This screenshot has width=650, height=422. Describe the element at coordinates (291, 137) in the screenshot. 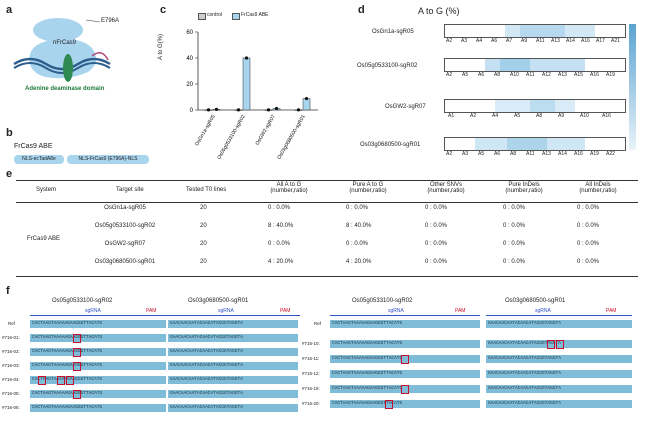

I see `category-label: Os03g0680500-sgR01` at that location.